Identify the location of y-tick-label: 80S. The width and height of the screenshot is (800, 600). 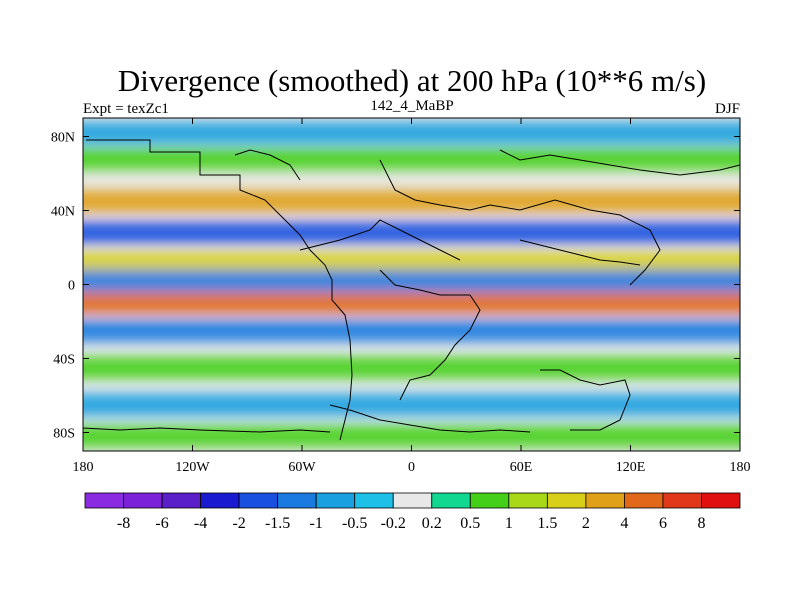
(64, 434).